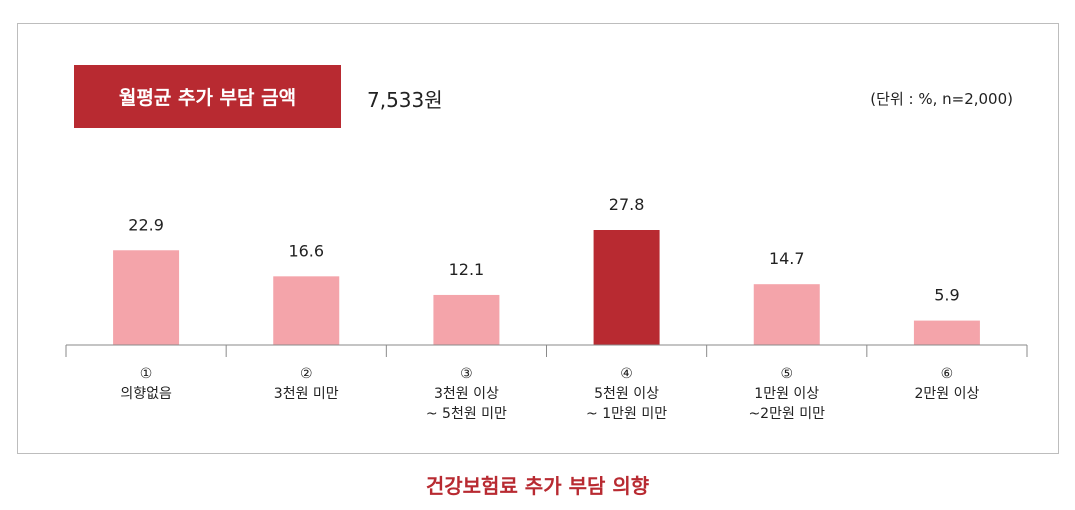 This screenshot has height=510, width=1075. Describe the element at coordinates (786, 394) in the screenshot. I see `category-label-5-line-2: 1만원 이상` at that location.